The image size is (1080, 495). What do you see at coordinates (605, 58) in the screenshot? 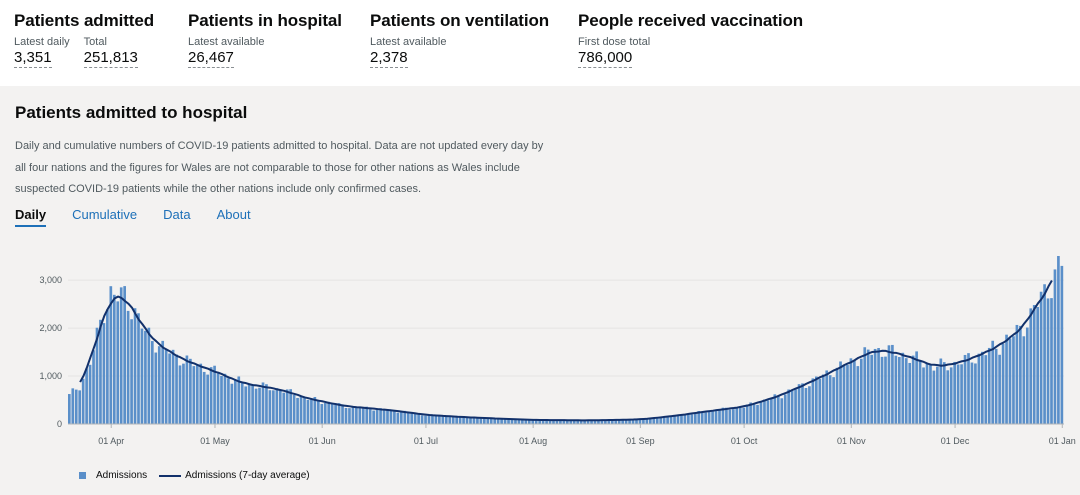
I see `metric-value: 786,000` at bounding box center [605, 58].